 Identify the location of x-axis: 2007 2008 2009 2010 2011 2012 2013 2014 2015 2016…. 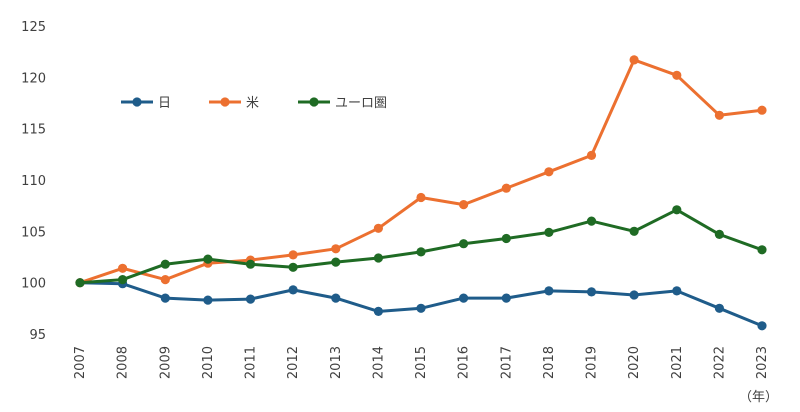
(421, 362).